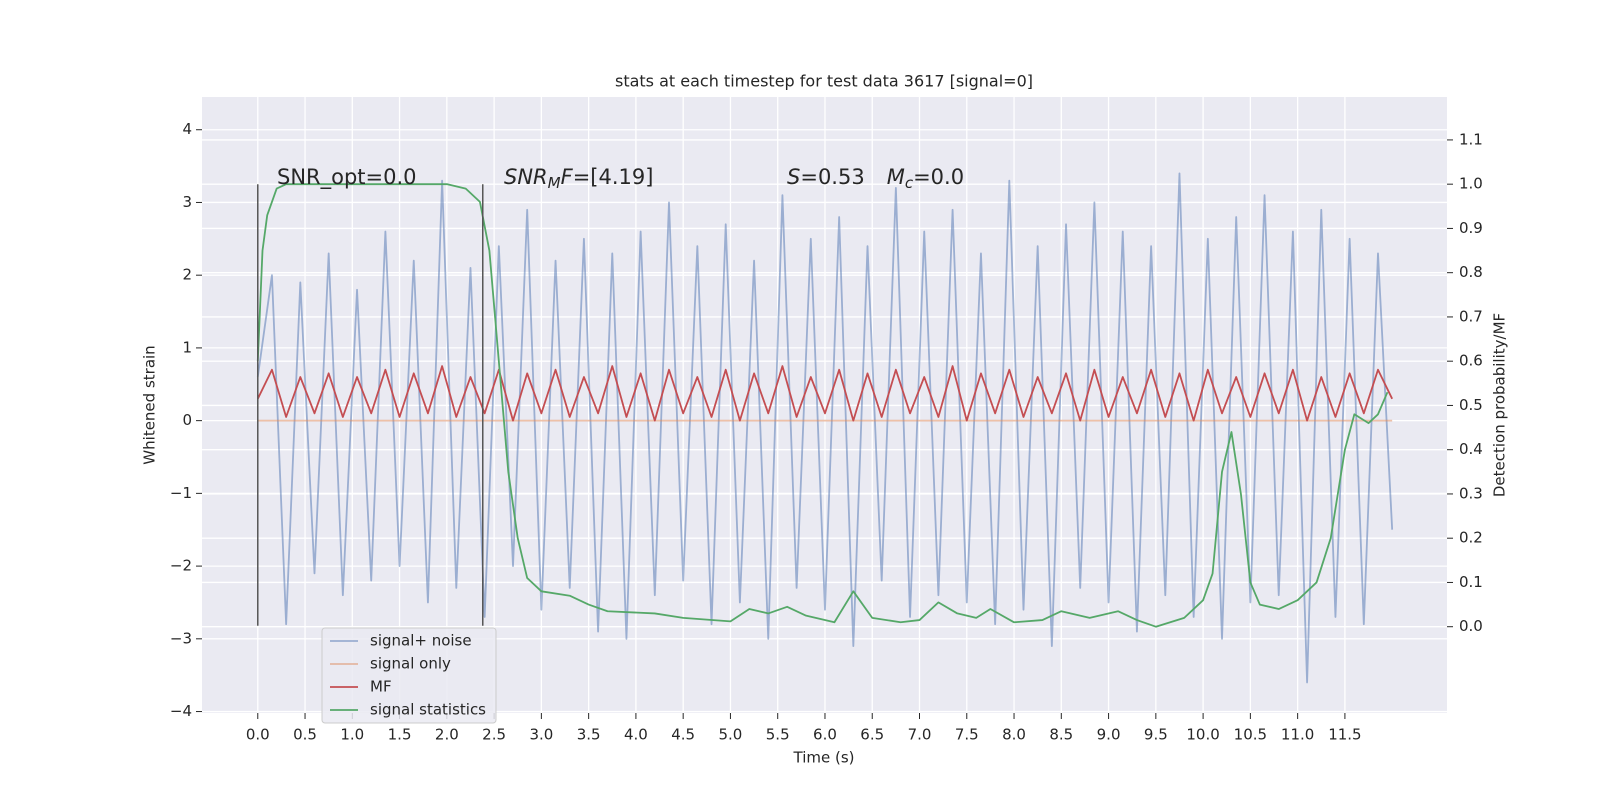 The width and height of the screenshot is (1600, 800). I want to click on y2-tick-label: 0.1, so click(1471, 582).